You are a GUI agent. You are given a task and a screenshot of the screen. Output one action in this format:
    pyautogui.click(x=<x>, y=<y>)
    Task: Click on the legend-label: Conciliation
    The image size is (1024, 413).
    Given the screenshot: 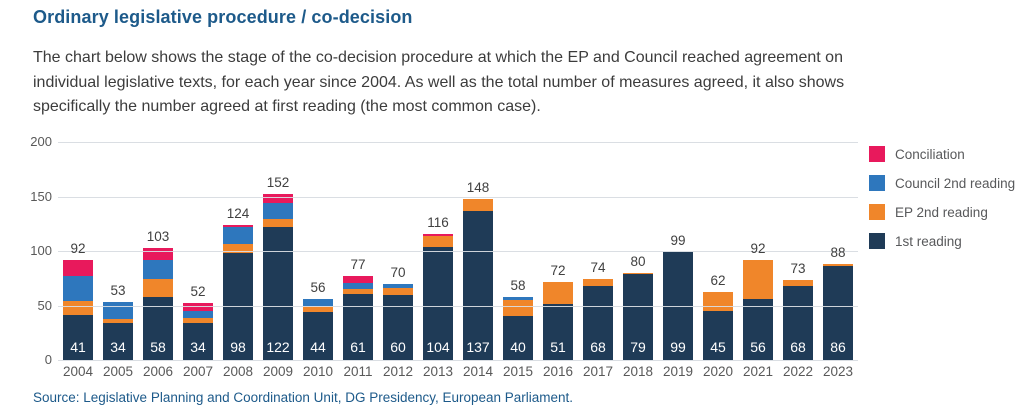 What is the action you would take?
    pyautogui.click(x=930, y=154)
    